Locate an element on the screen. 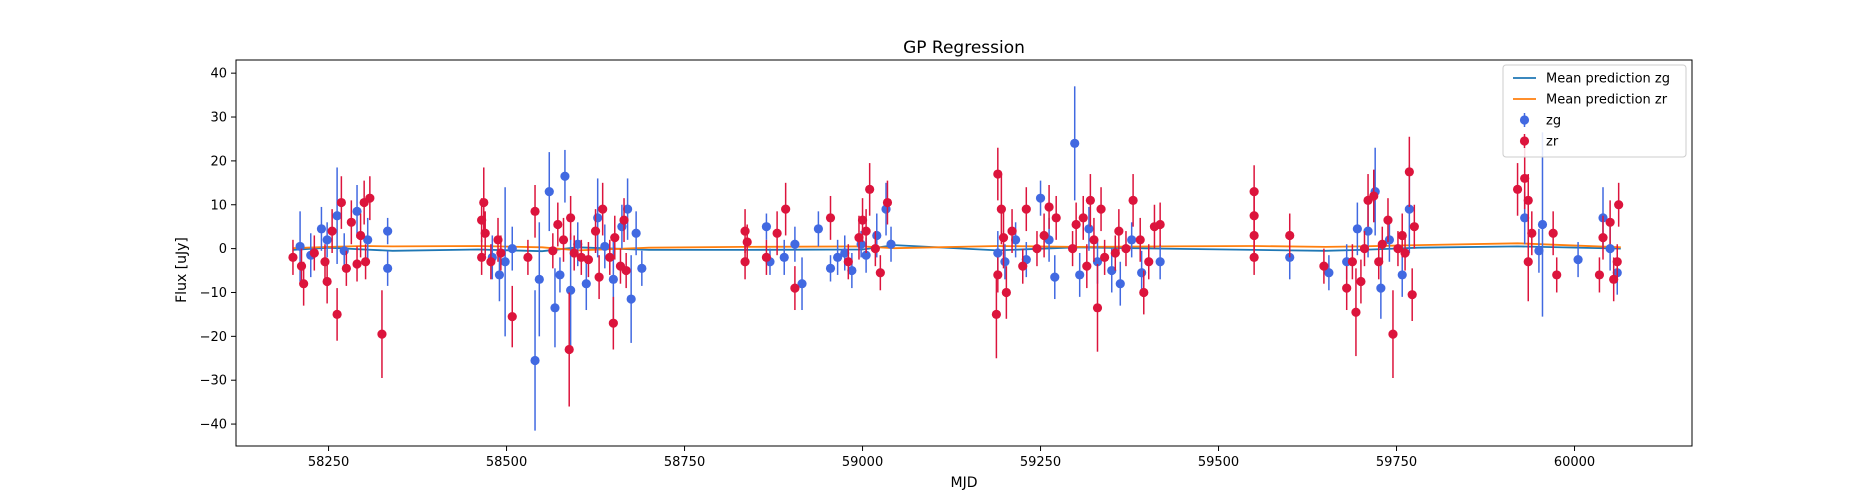  legend-marker-swatch is located at coordinates (1524, 120).